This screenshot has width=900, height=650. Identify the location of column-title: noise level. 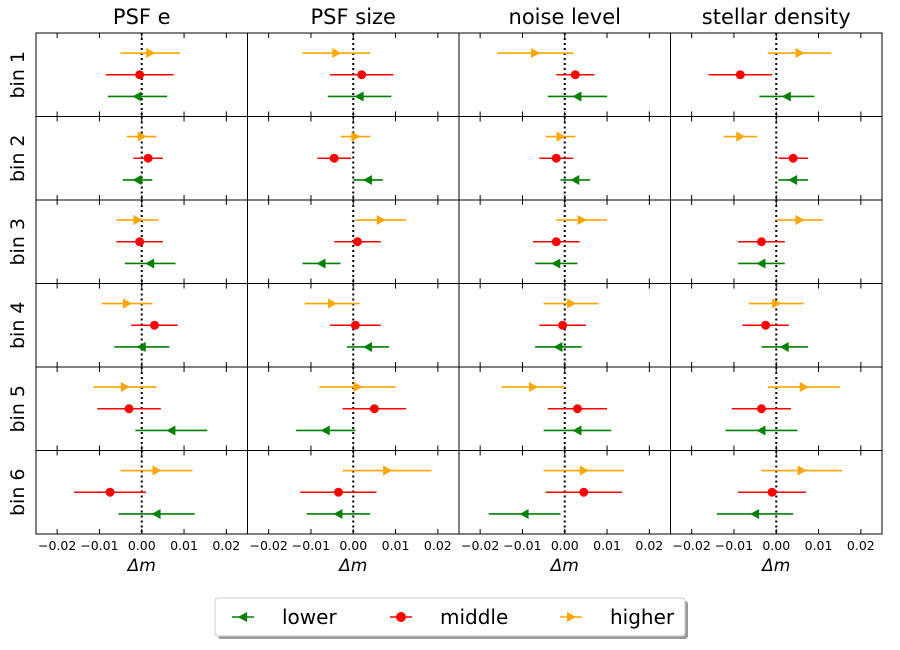
(565, 17).